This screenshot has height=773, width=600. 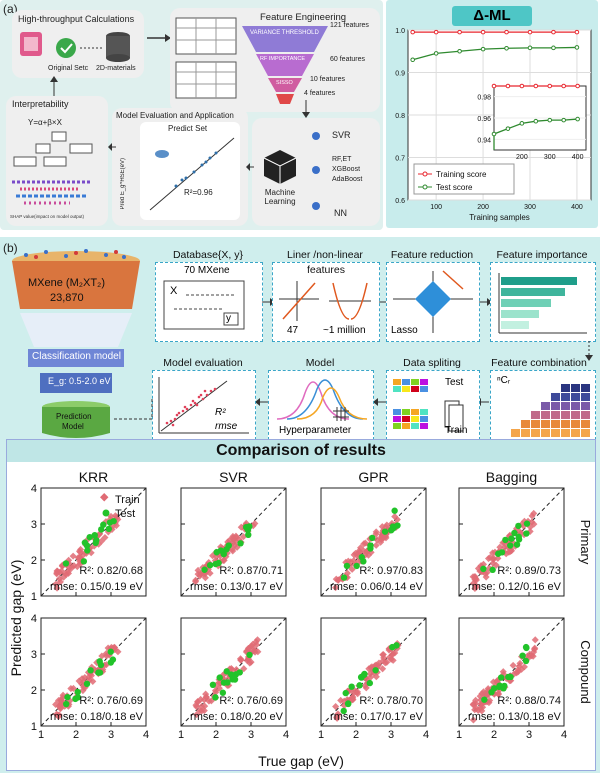 I want to click on r2-label: R²: 0.82/0.68, so click(x=111, y=571).